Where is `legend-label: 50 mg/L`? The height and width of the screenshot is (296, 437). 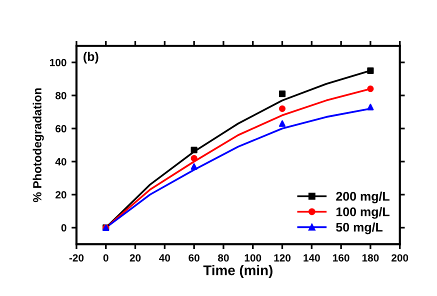
legend-label: 50 mg/L is located at coordinates (359, 228).